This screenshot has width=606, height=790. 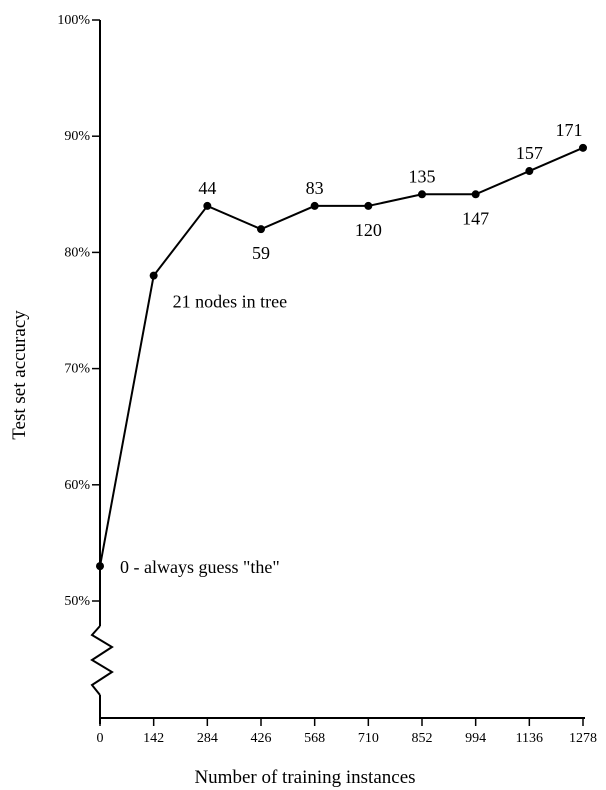 What do you see at coordinates (200, 567) in the screenshot?
I see `data-point-label: 0 - always guess "the"` at bounding box center [200, 567].